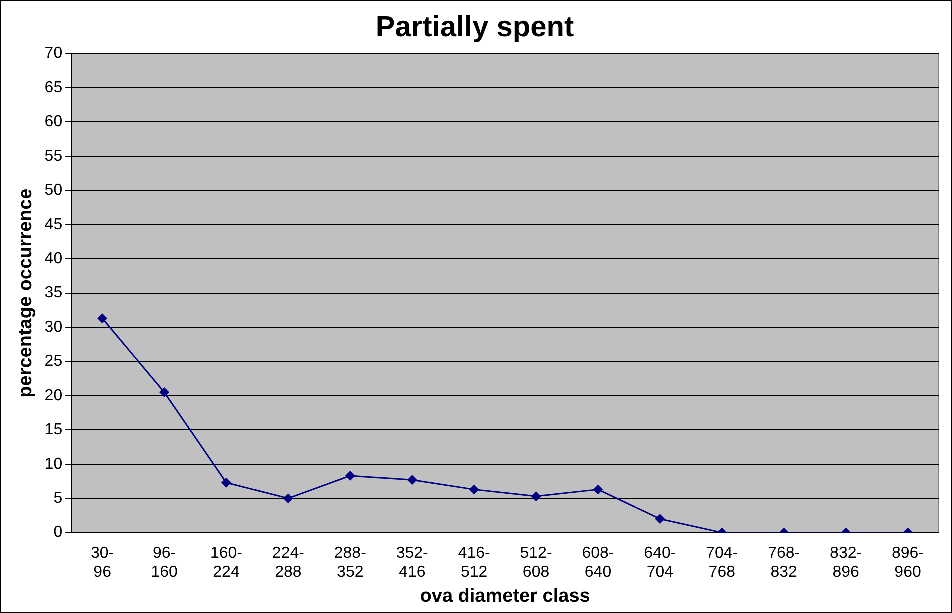  I want to click on x-tick-label: 224-288, so click(288, 563).